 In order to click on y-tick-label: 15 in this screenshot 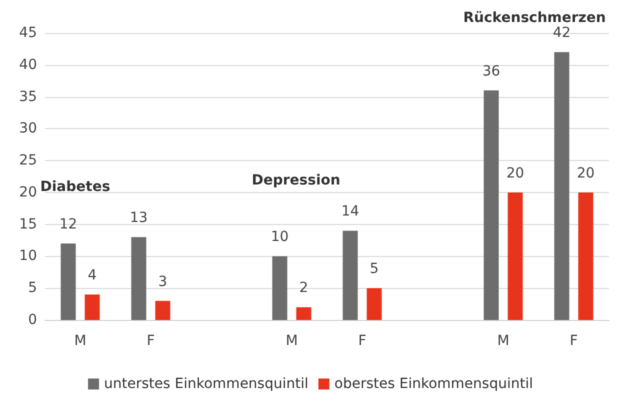, I will do `click(28, 224)`.